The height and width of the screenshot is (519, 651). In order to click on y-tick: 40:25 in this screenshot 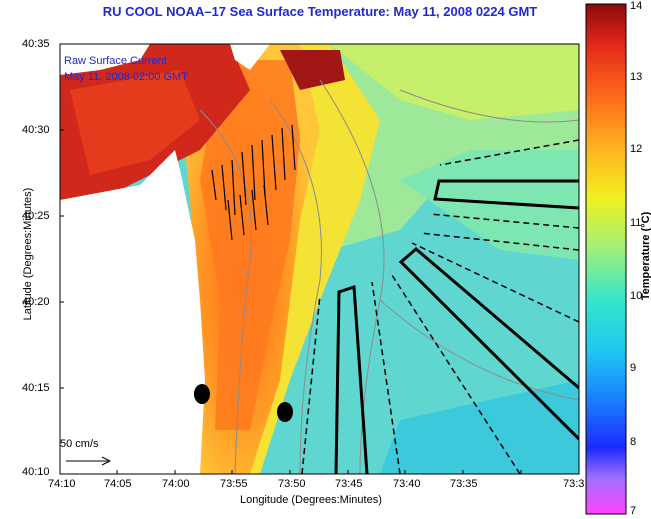, I will do `click(36, 216)`.